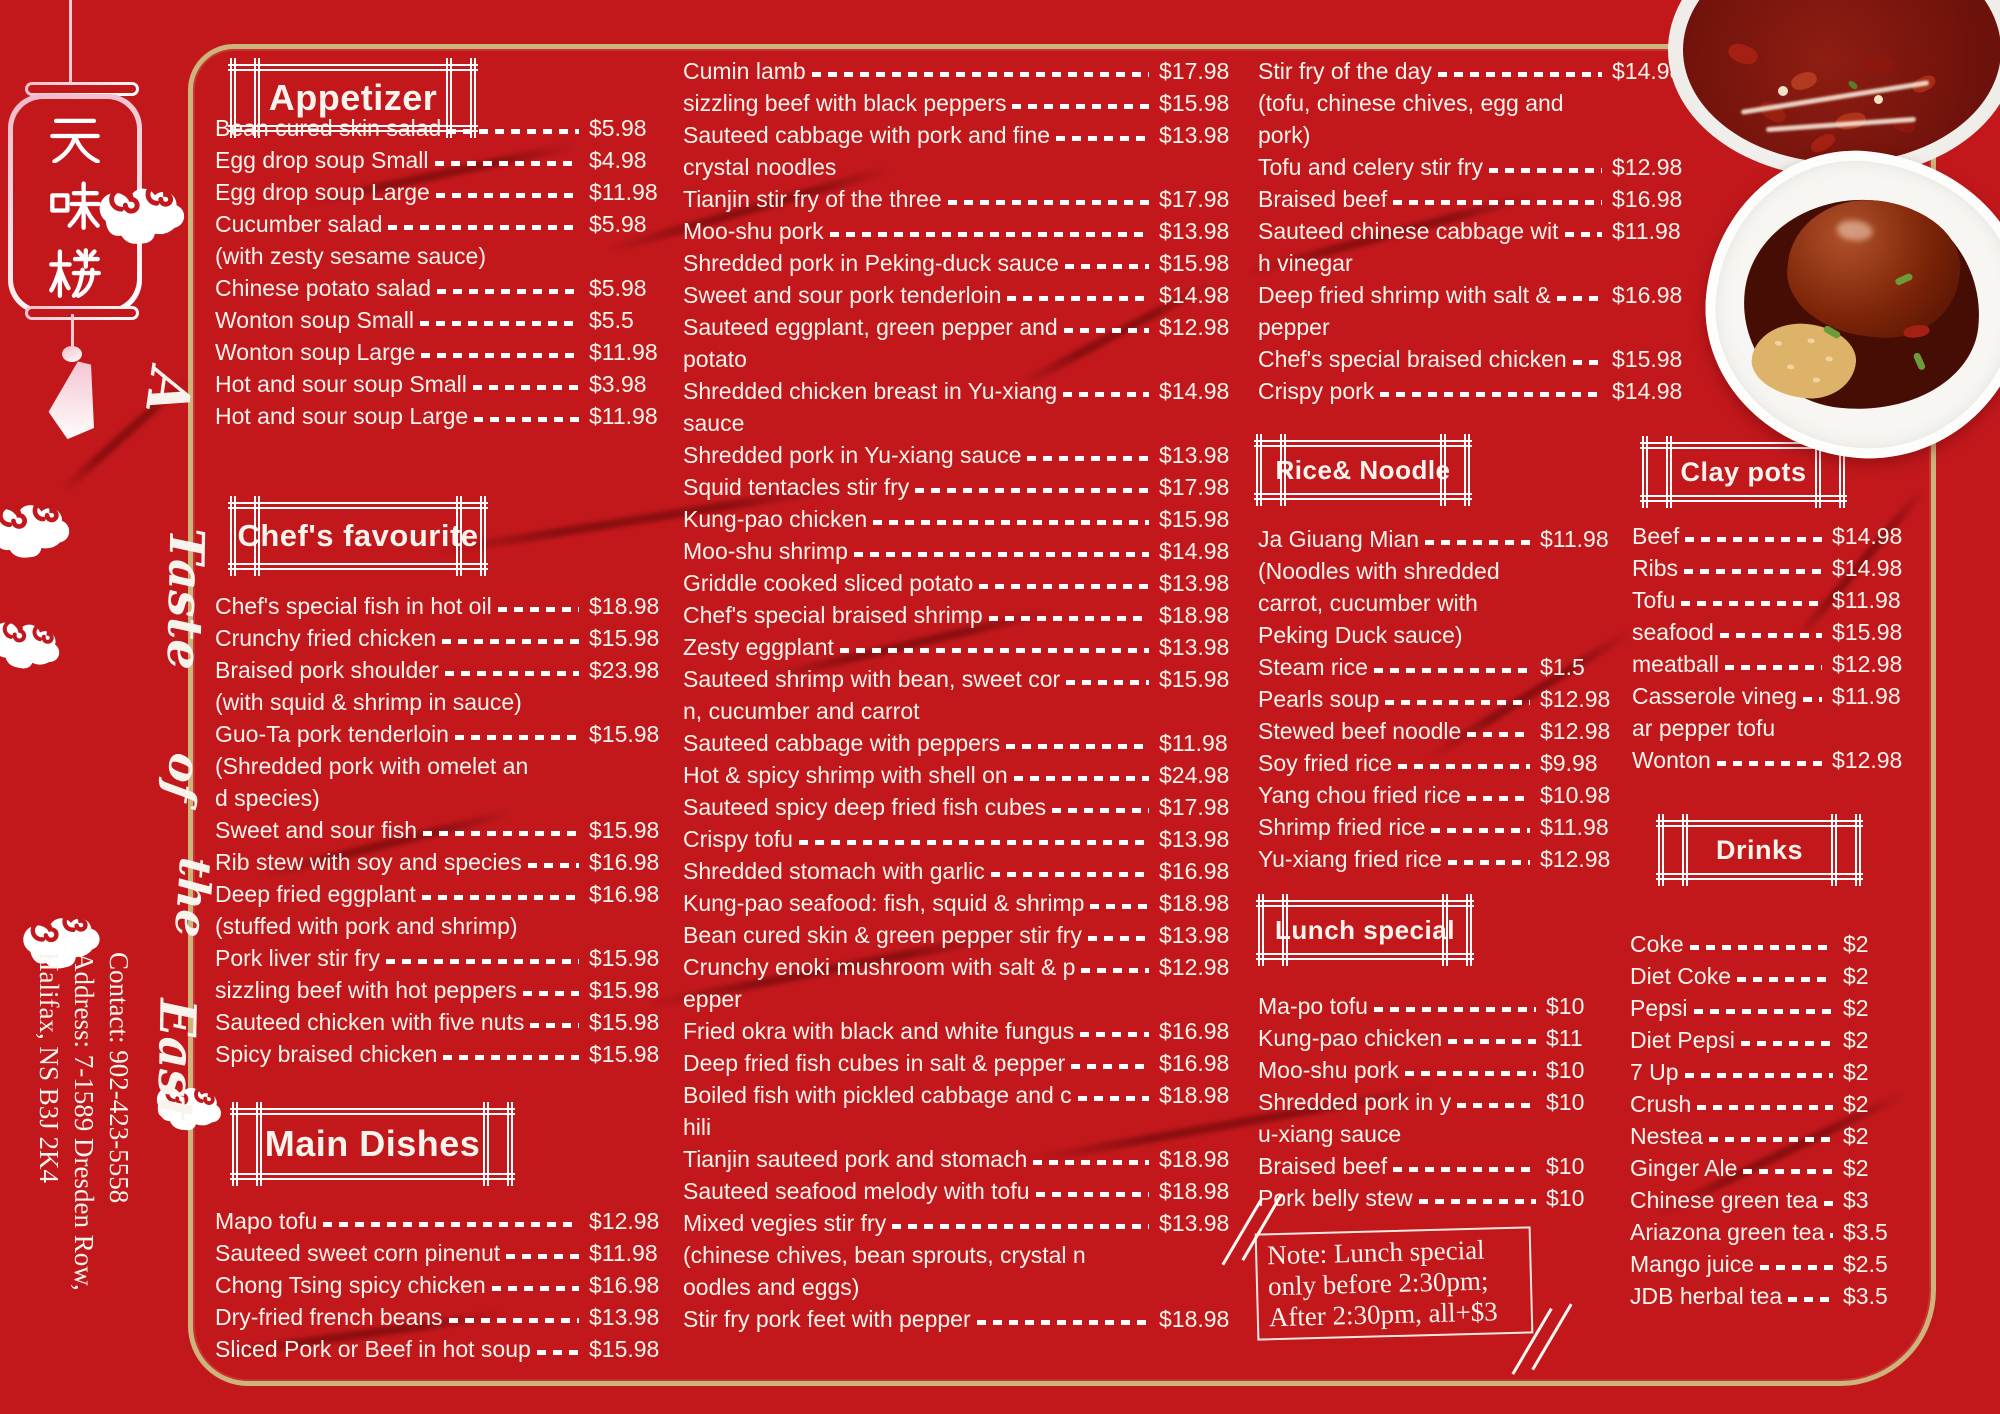 Image resolution: width=2000 pixels, height=1414 pixels. What do you see at coordinates (445, 416) in the screenshot?
I see `menu-item: Hot and sour soup Large $11.98` at bounding box center [445, 416].